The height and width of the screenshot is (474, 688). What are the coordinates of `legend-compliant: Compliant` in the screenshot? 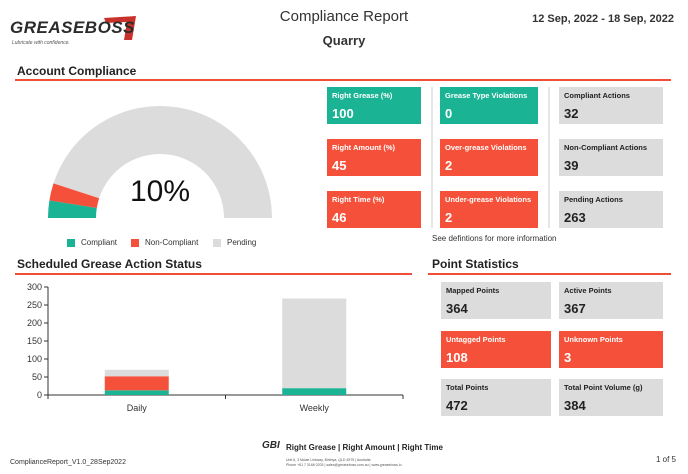 It's located at (92, 242).